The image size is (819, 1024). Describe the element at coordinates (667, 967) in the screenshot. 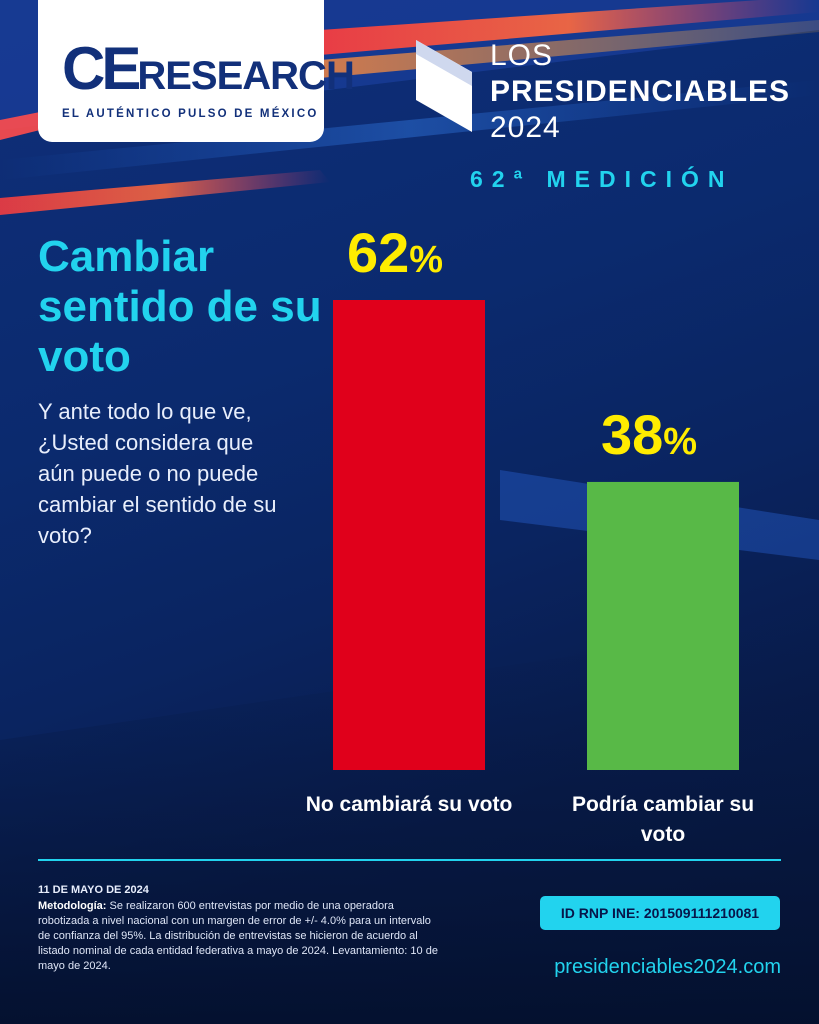

I see `website-link: presidenciables2024.com` at that location.